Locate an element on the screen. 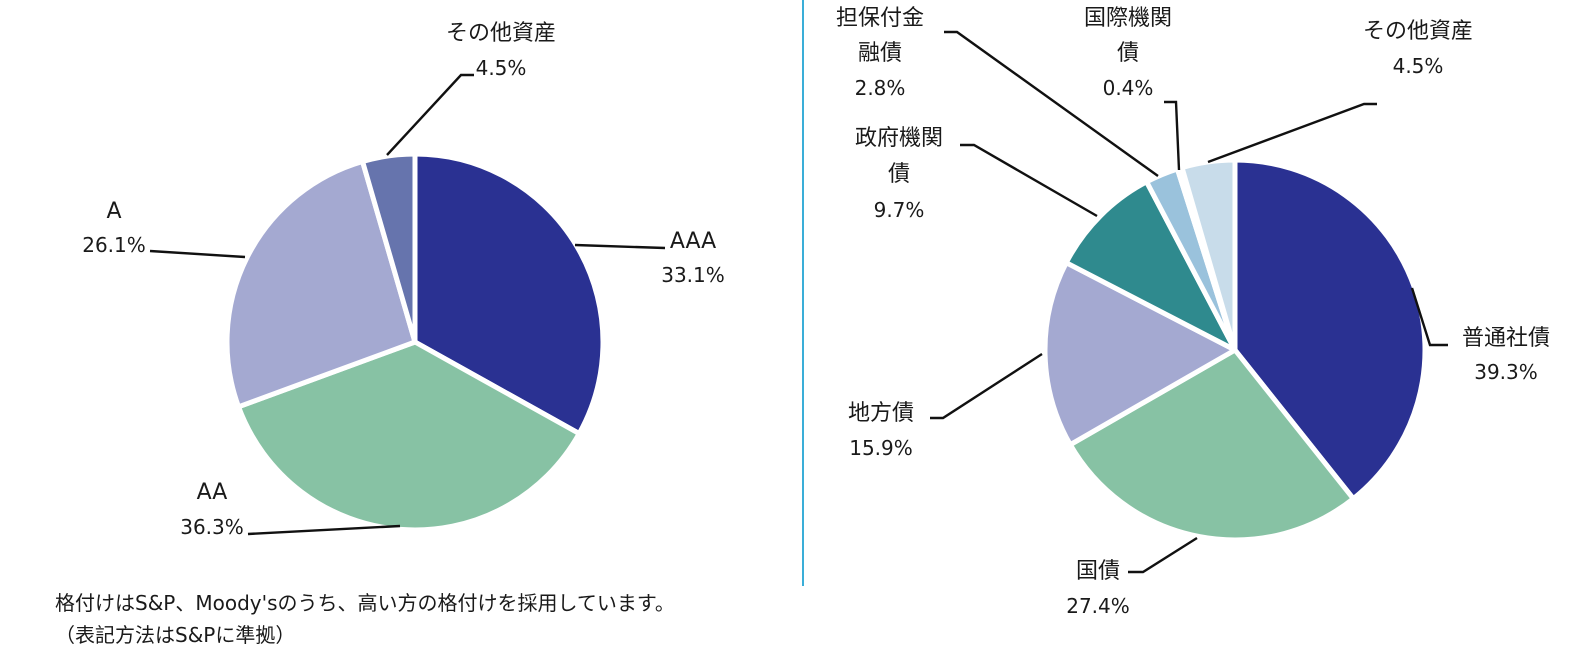  value-a: 26.1% is located at coordinates (114, 245).